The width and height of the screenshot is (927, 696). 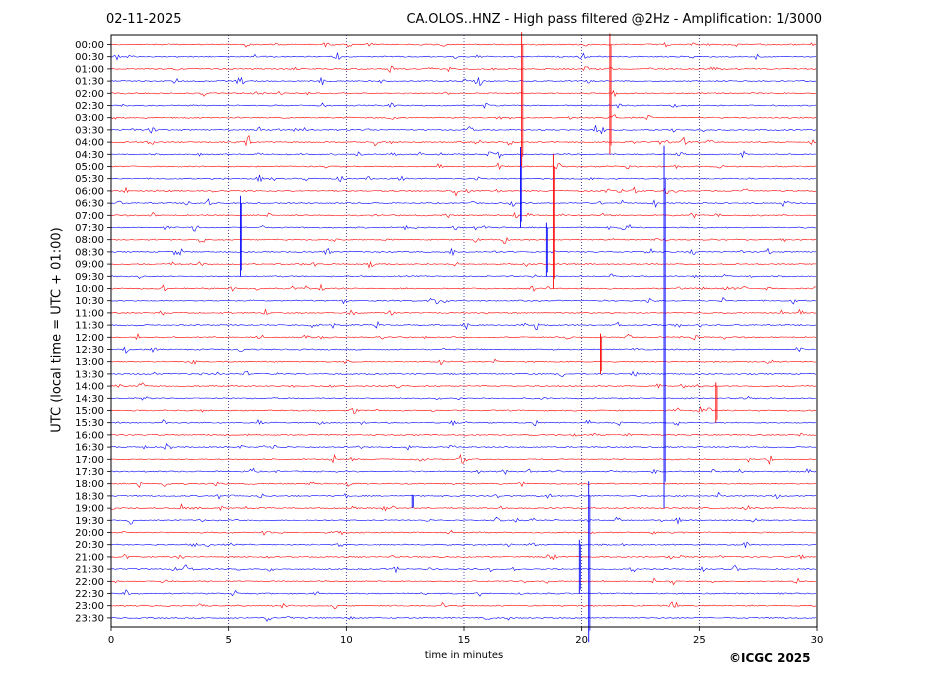 I want to click on y-tick-label: 05:00, so click(x=89, y=167).